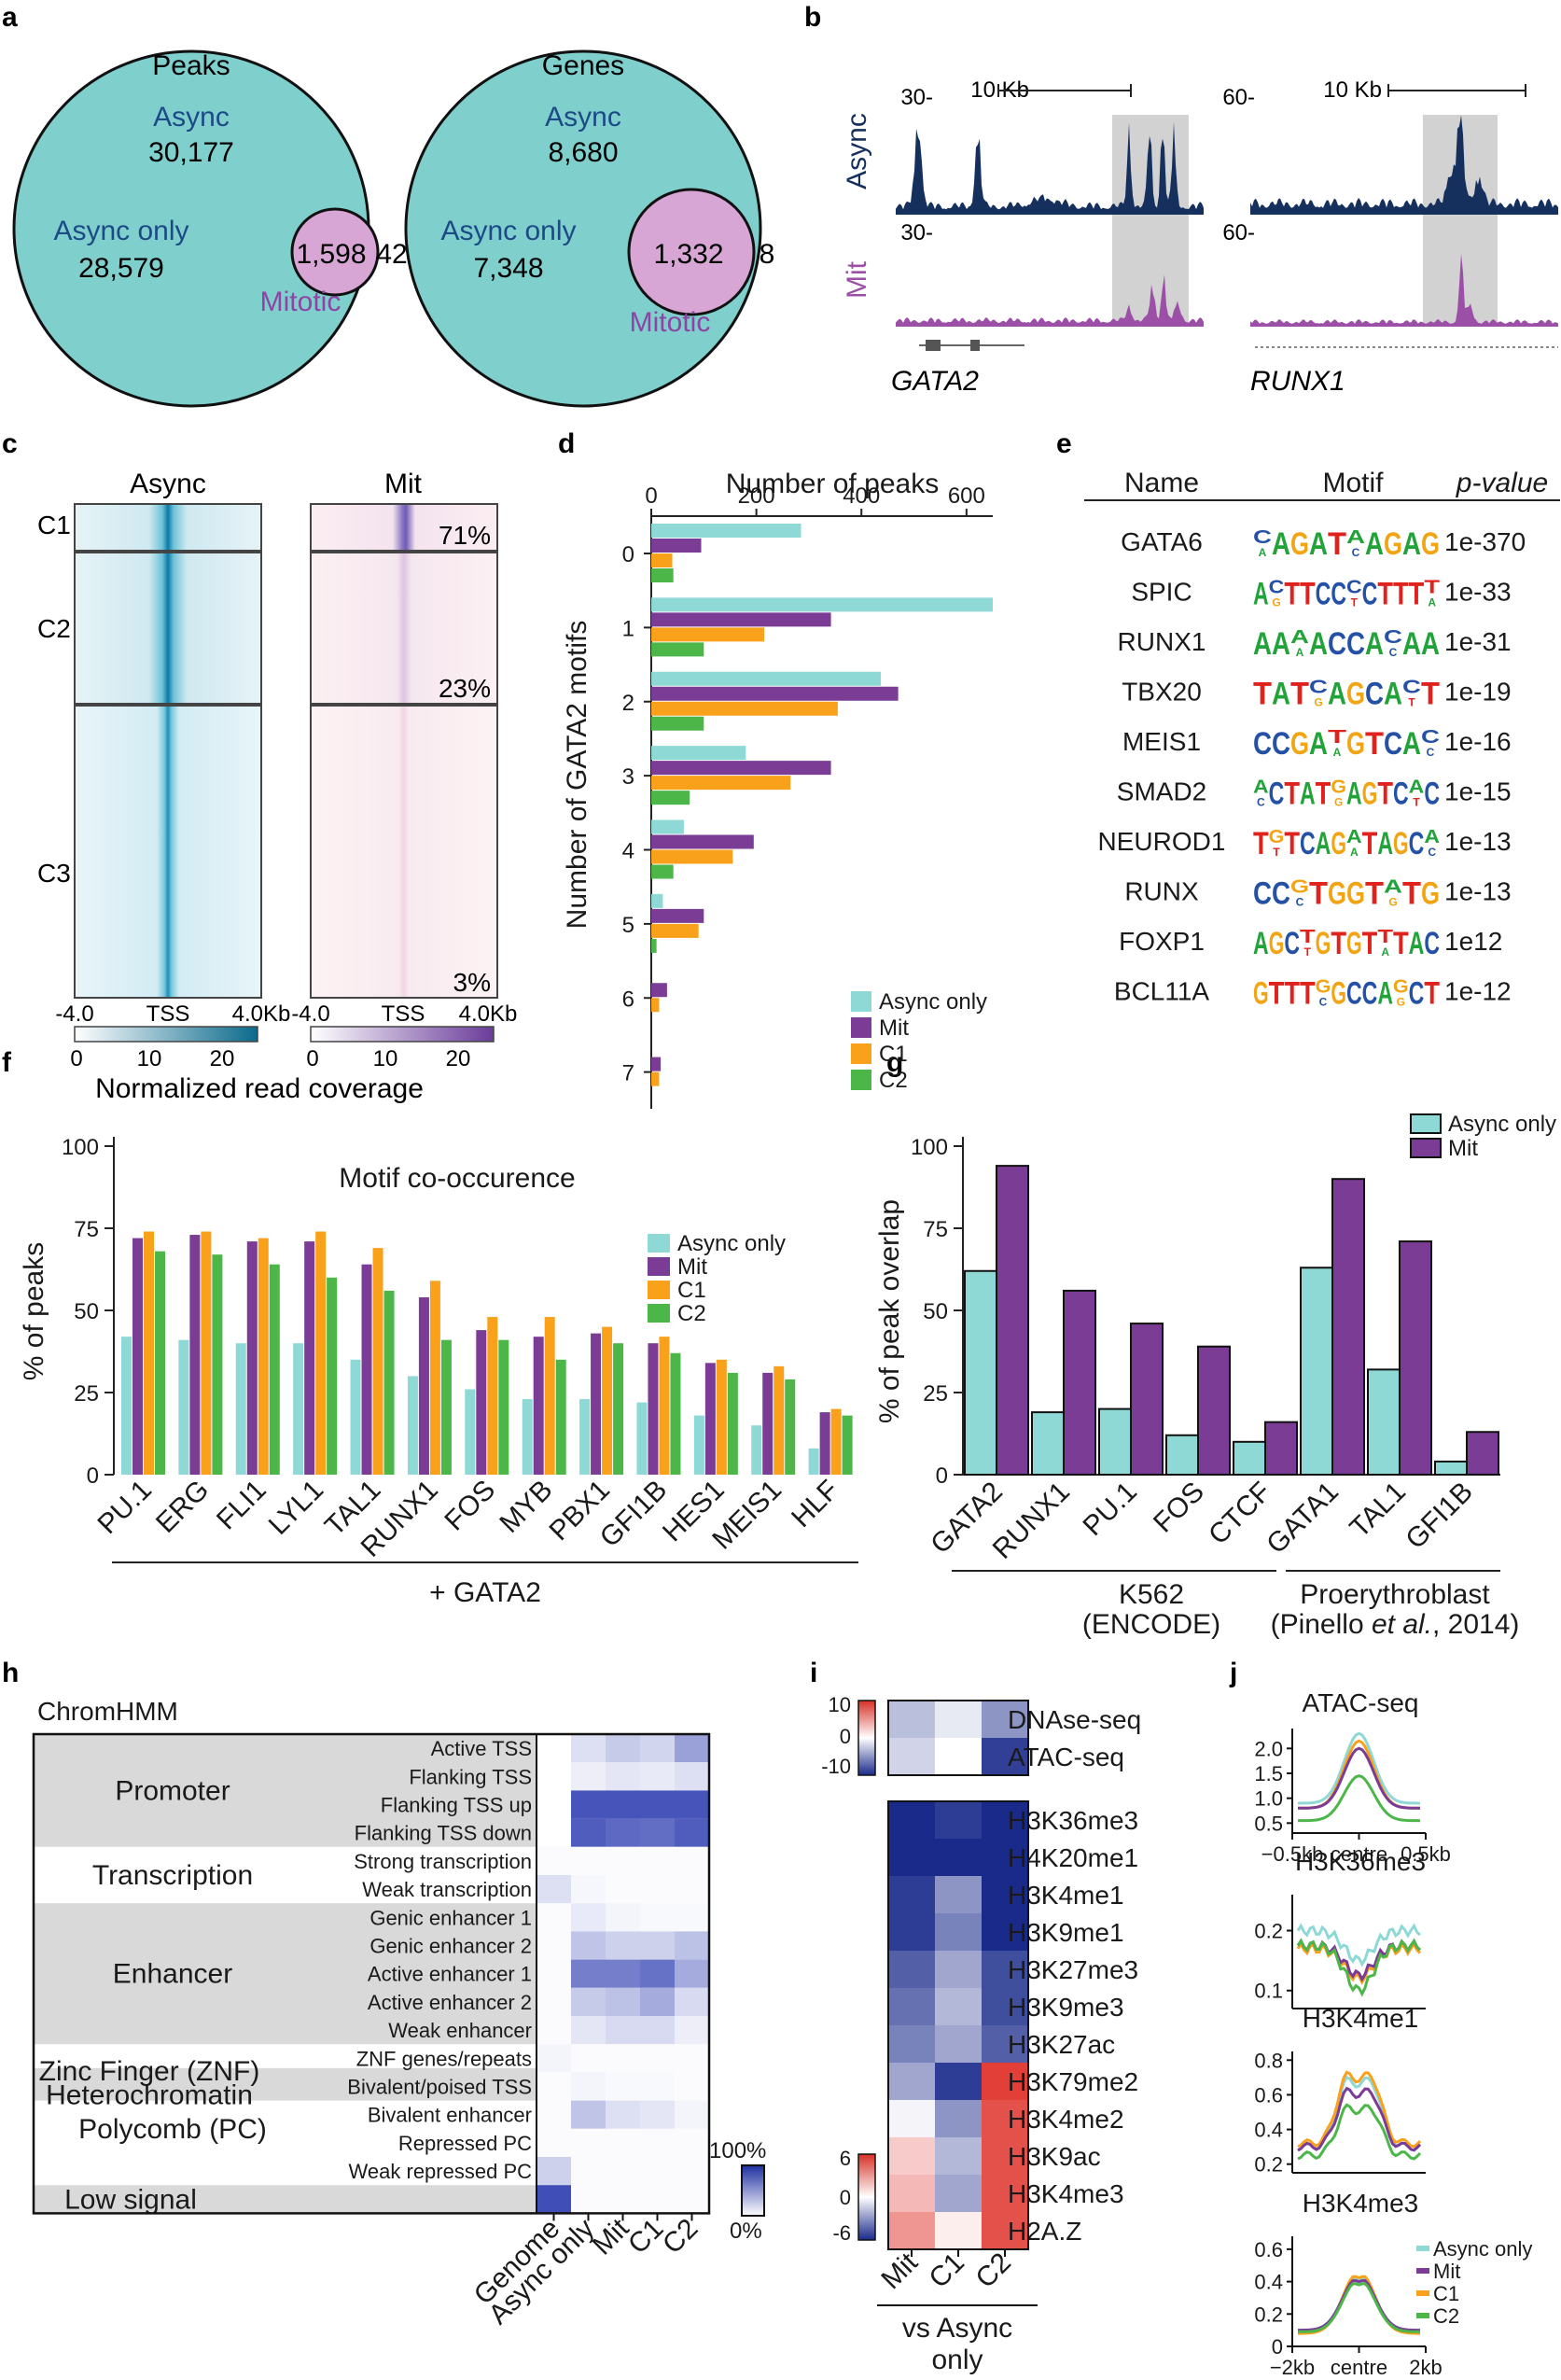  What do you see at coordinates (1359, 1798) in the screenshot?
I see `profile-line` at bounding box center [1359, 1798].